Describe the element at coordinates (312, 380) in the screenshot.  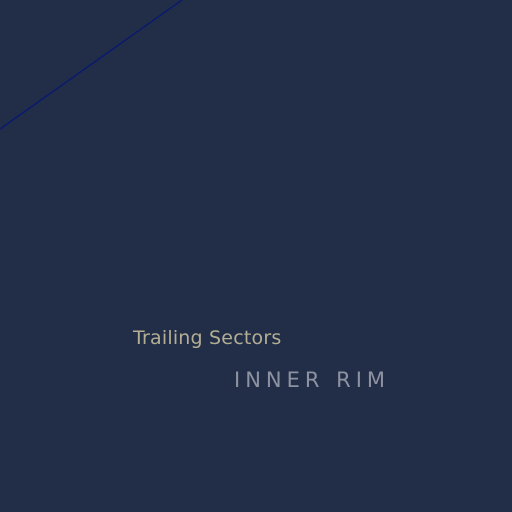
I see `region-label-inner-rim: INNER RIM` at that location.